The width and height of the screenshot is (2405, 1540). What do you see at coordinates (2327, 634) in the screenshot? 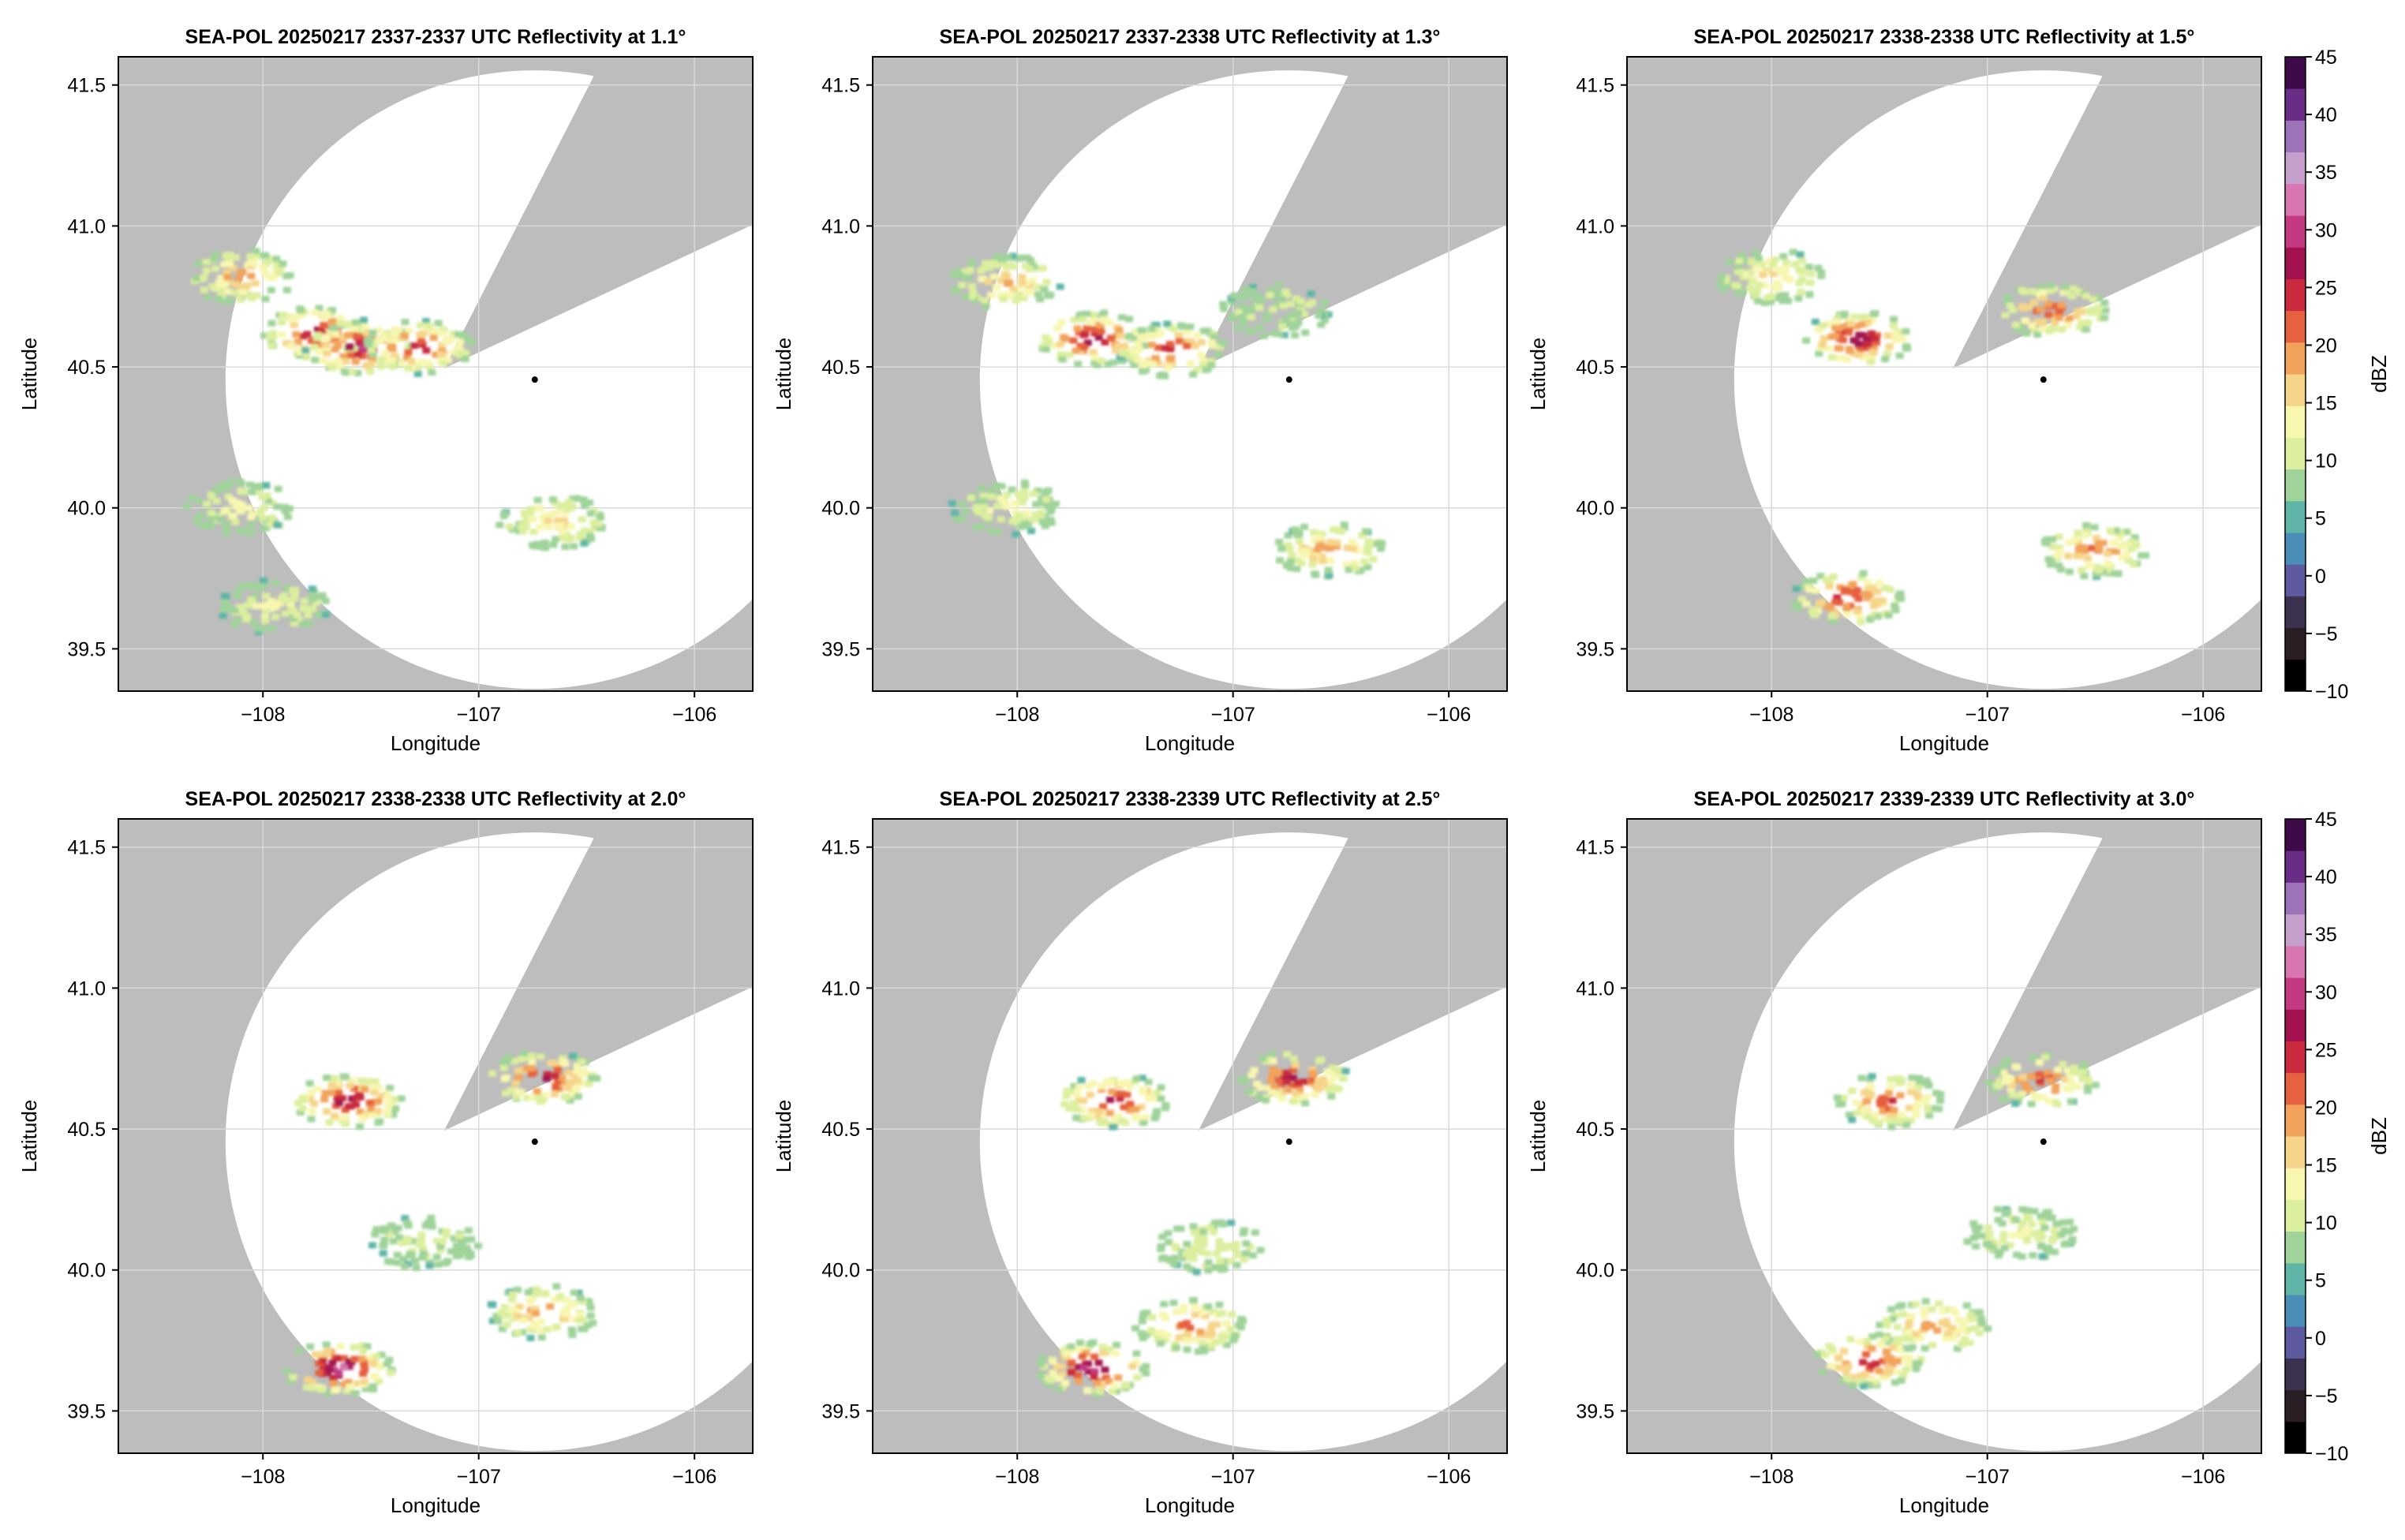
I see `colorbar-tick-label: −5` at bounding box center [2327, 634].